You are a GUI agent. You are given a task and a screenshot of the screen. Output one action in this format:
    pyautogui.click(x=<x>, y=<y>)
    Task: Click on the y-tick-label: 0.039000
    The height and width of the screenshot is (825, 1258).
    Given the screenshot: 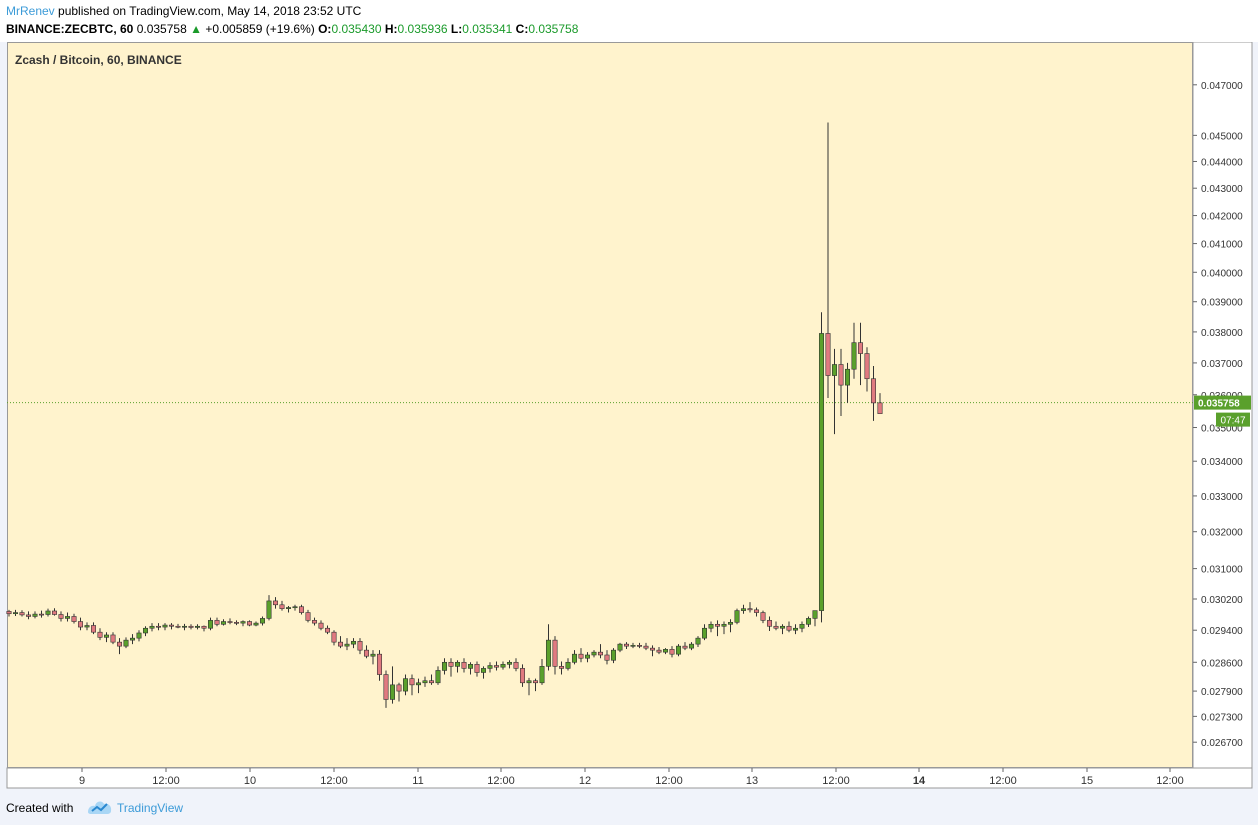 What is the action you would take?
    pyautogui.click(x=1222, y=303)
    